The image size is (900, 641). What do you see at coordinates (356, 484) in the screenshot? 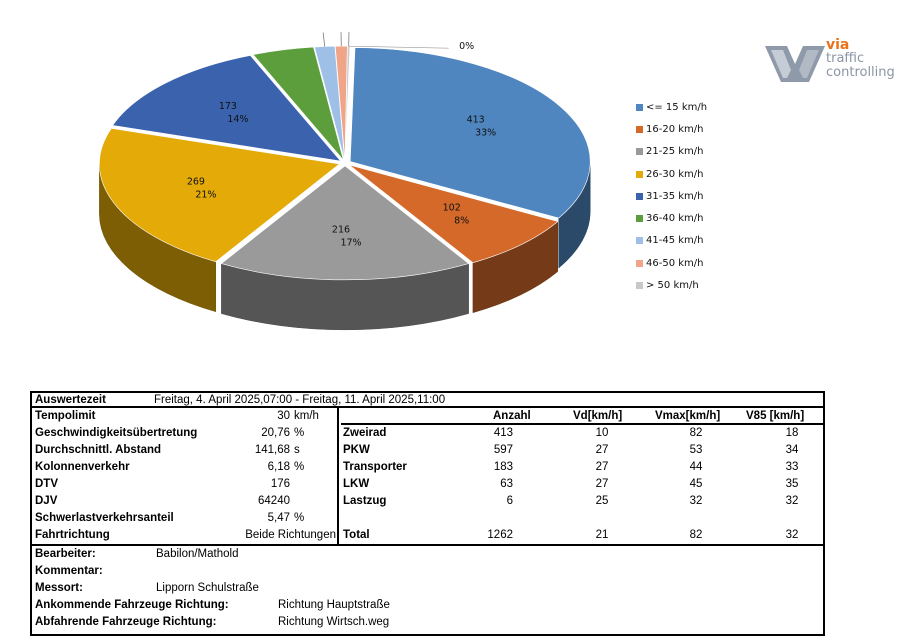
I see `vehicle-name: LKW` at bounding box center [356, 484].